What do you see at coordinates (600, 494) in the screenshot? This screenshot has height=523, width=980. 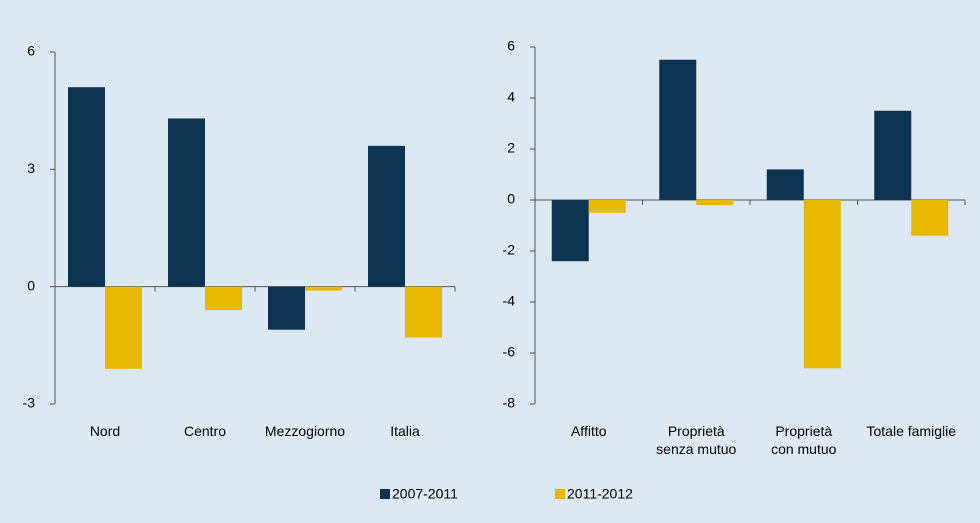 I see `legend-label: 2011-2012` at bounding box center [600, 494].